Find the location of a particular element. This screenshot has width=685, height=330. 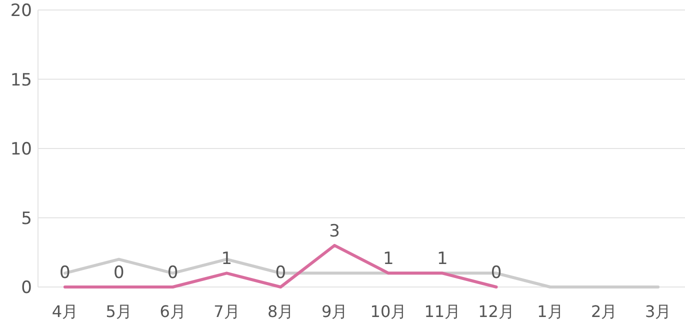

x-tick-label: 11月 is located at coordinates (442, 311).